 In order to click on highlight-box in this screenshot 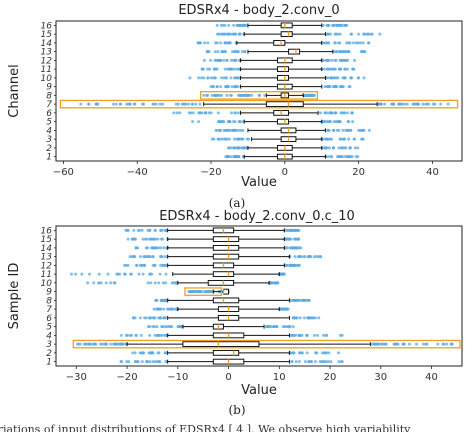, I will do `click(259, 95)`.